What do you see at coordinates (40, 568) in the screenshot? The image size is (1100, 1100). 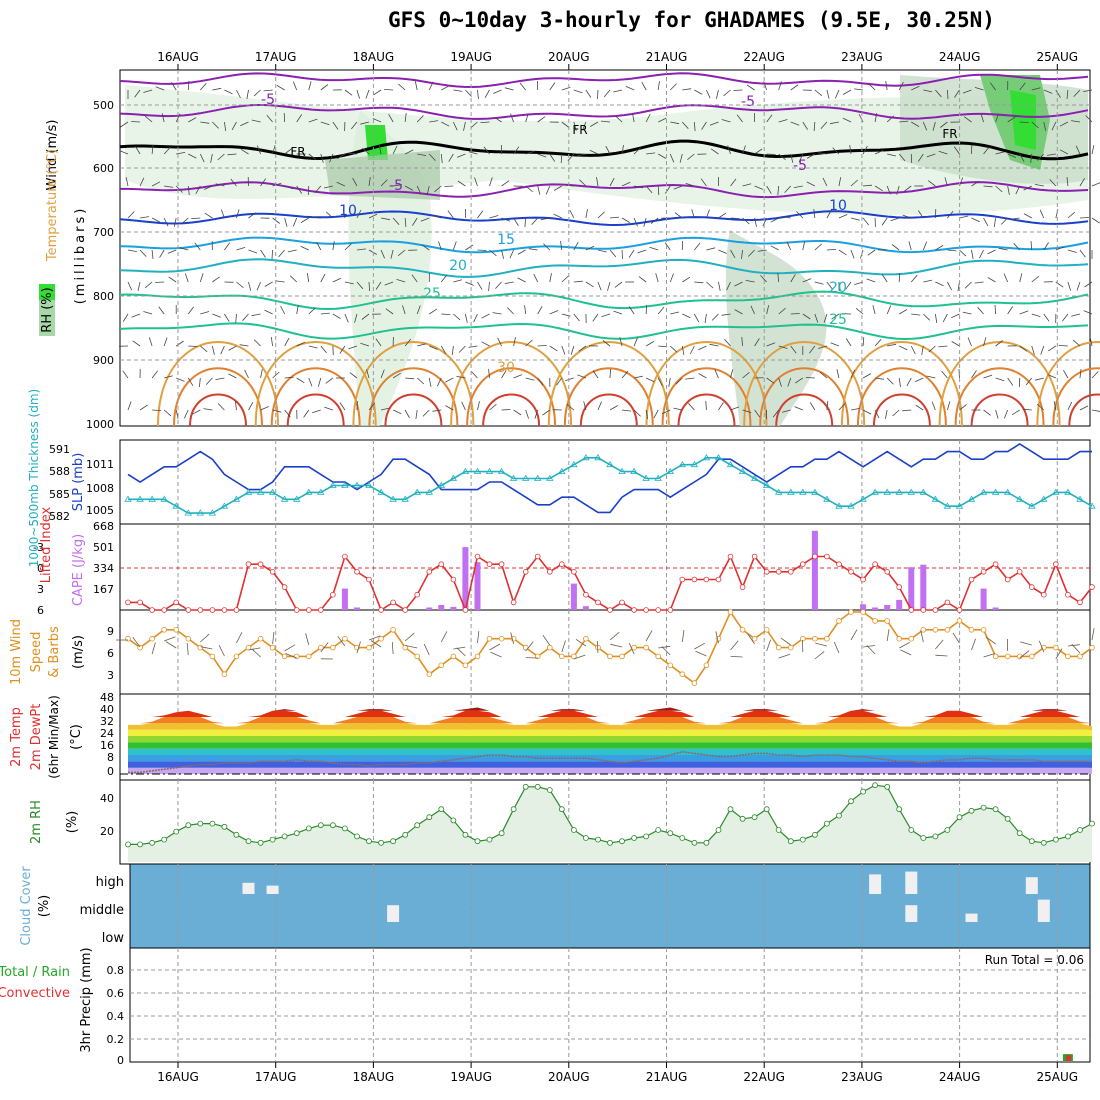 I see `li-tick-label: 0` at bounding box center [40, 568].